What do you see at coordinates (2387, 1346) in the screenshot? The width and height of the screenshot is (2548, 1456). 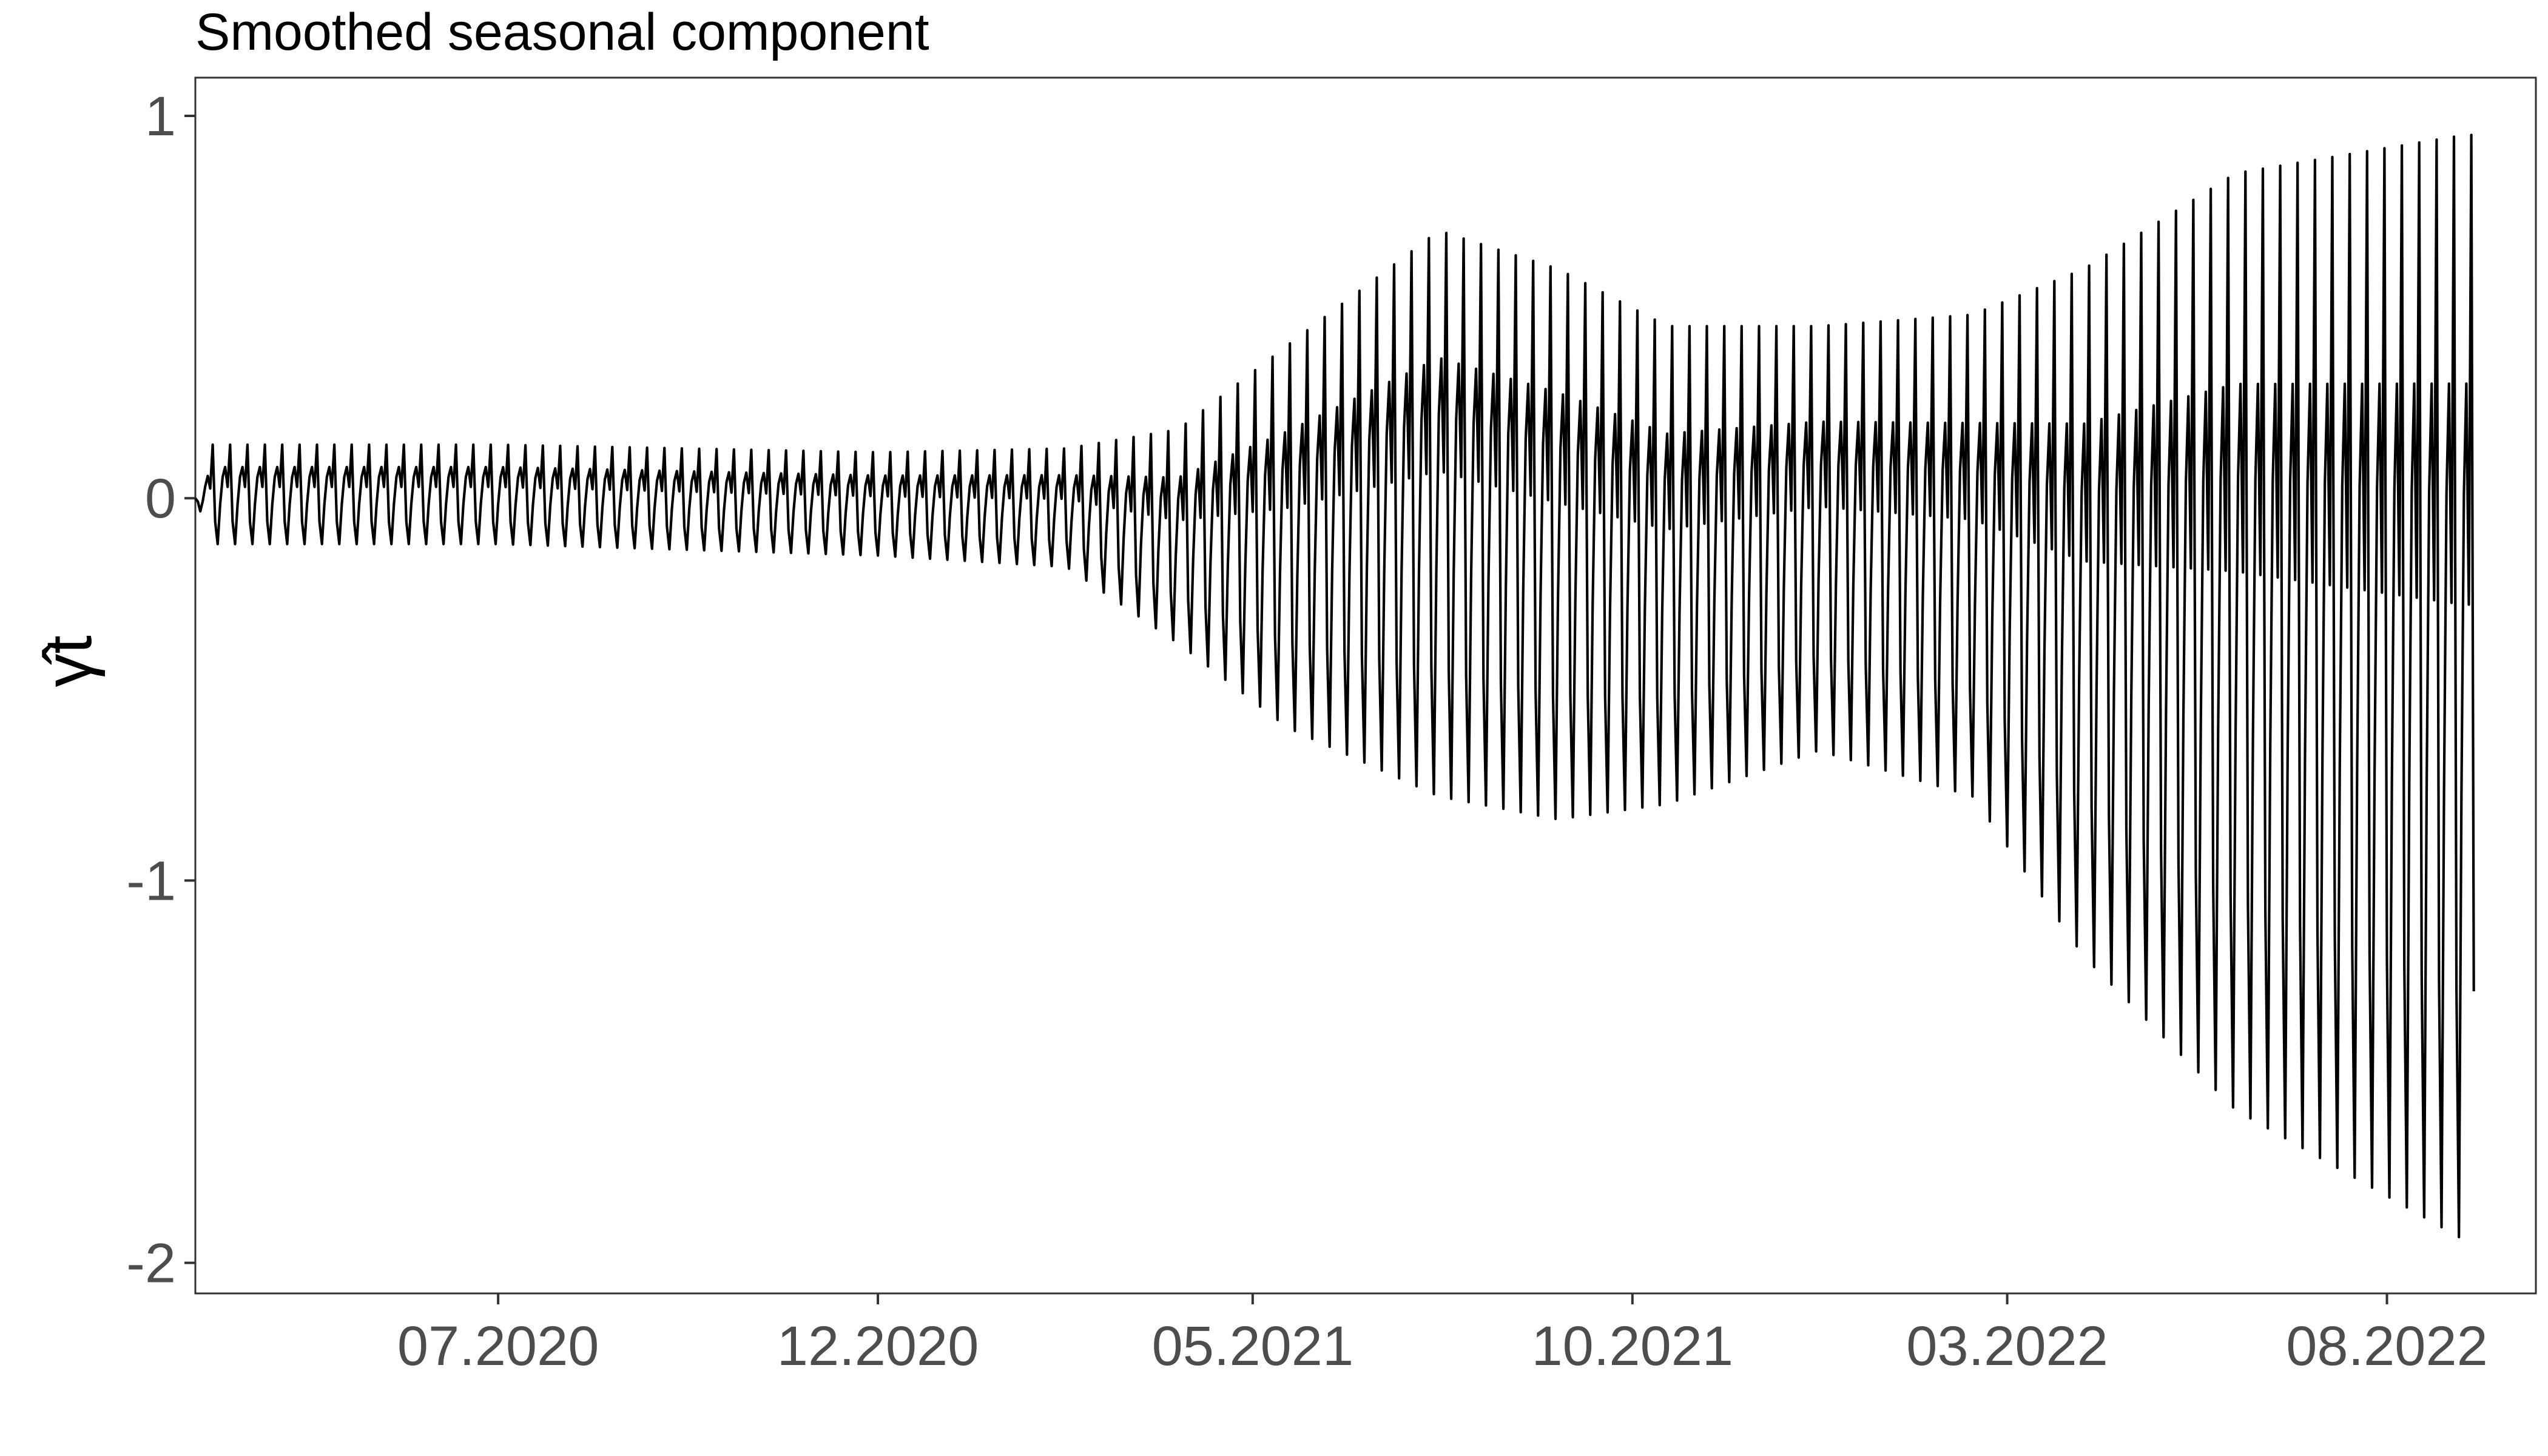 I see `x-tick-label: 08.2022` at bounding box center [2387, 1346].